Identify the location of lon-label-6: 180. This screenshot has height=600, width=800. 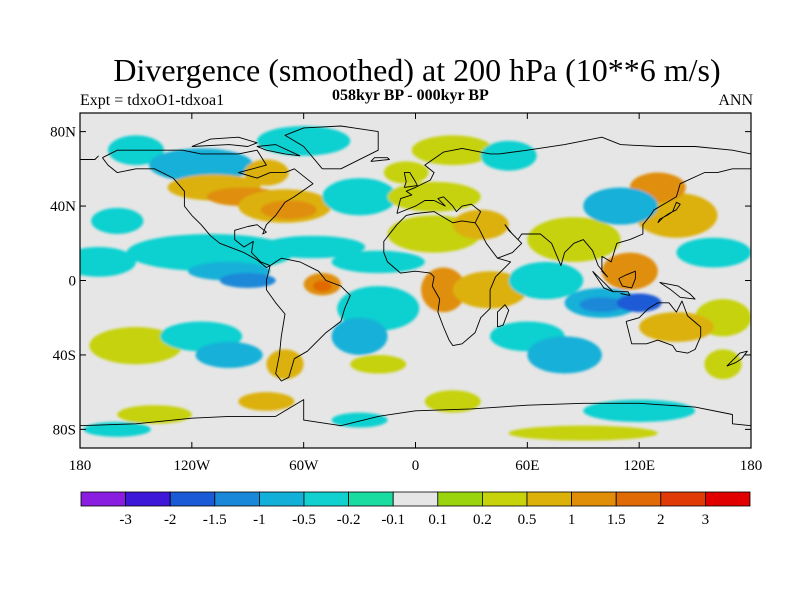
(751, 466).